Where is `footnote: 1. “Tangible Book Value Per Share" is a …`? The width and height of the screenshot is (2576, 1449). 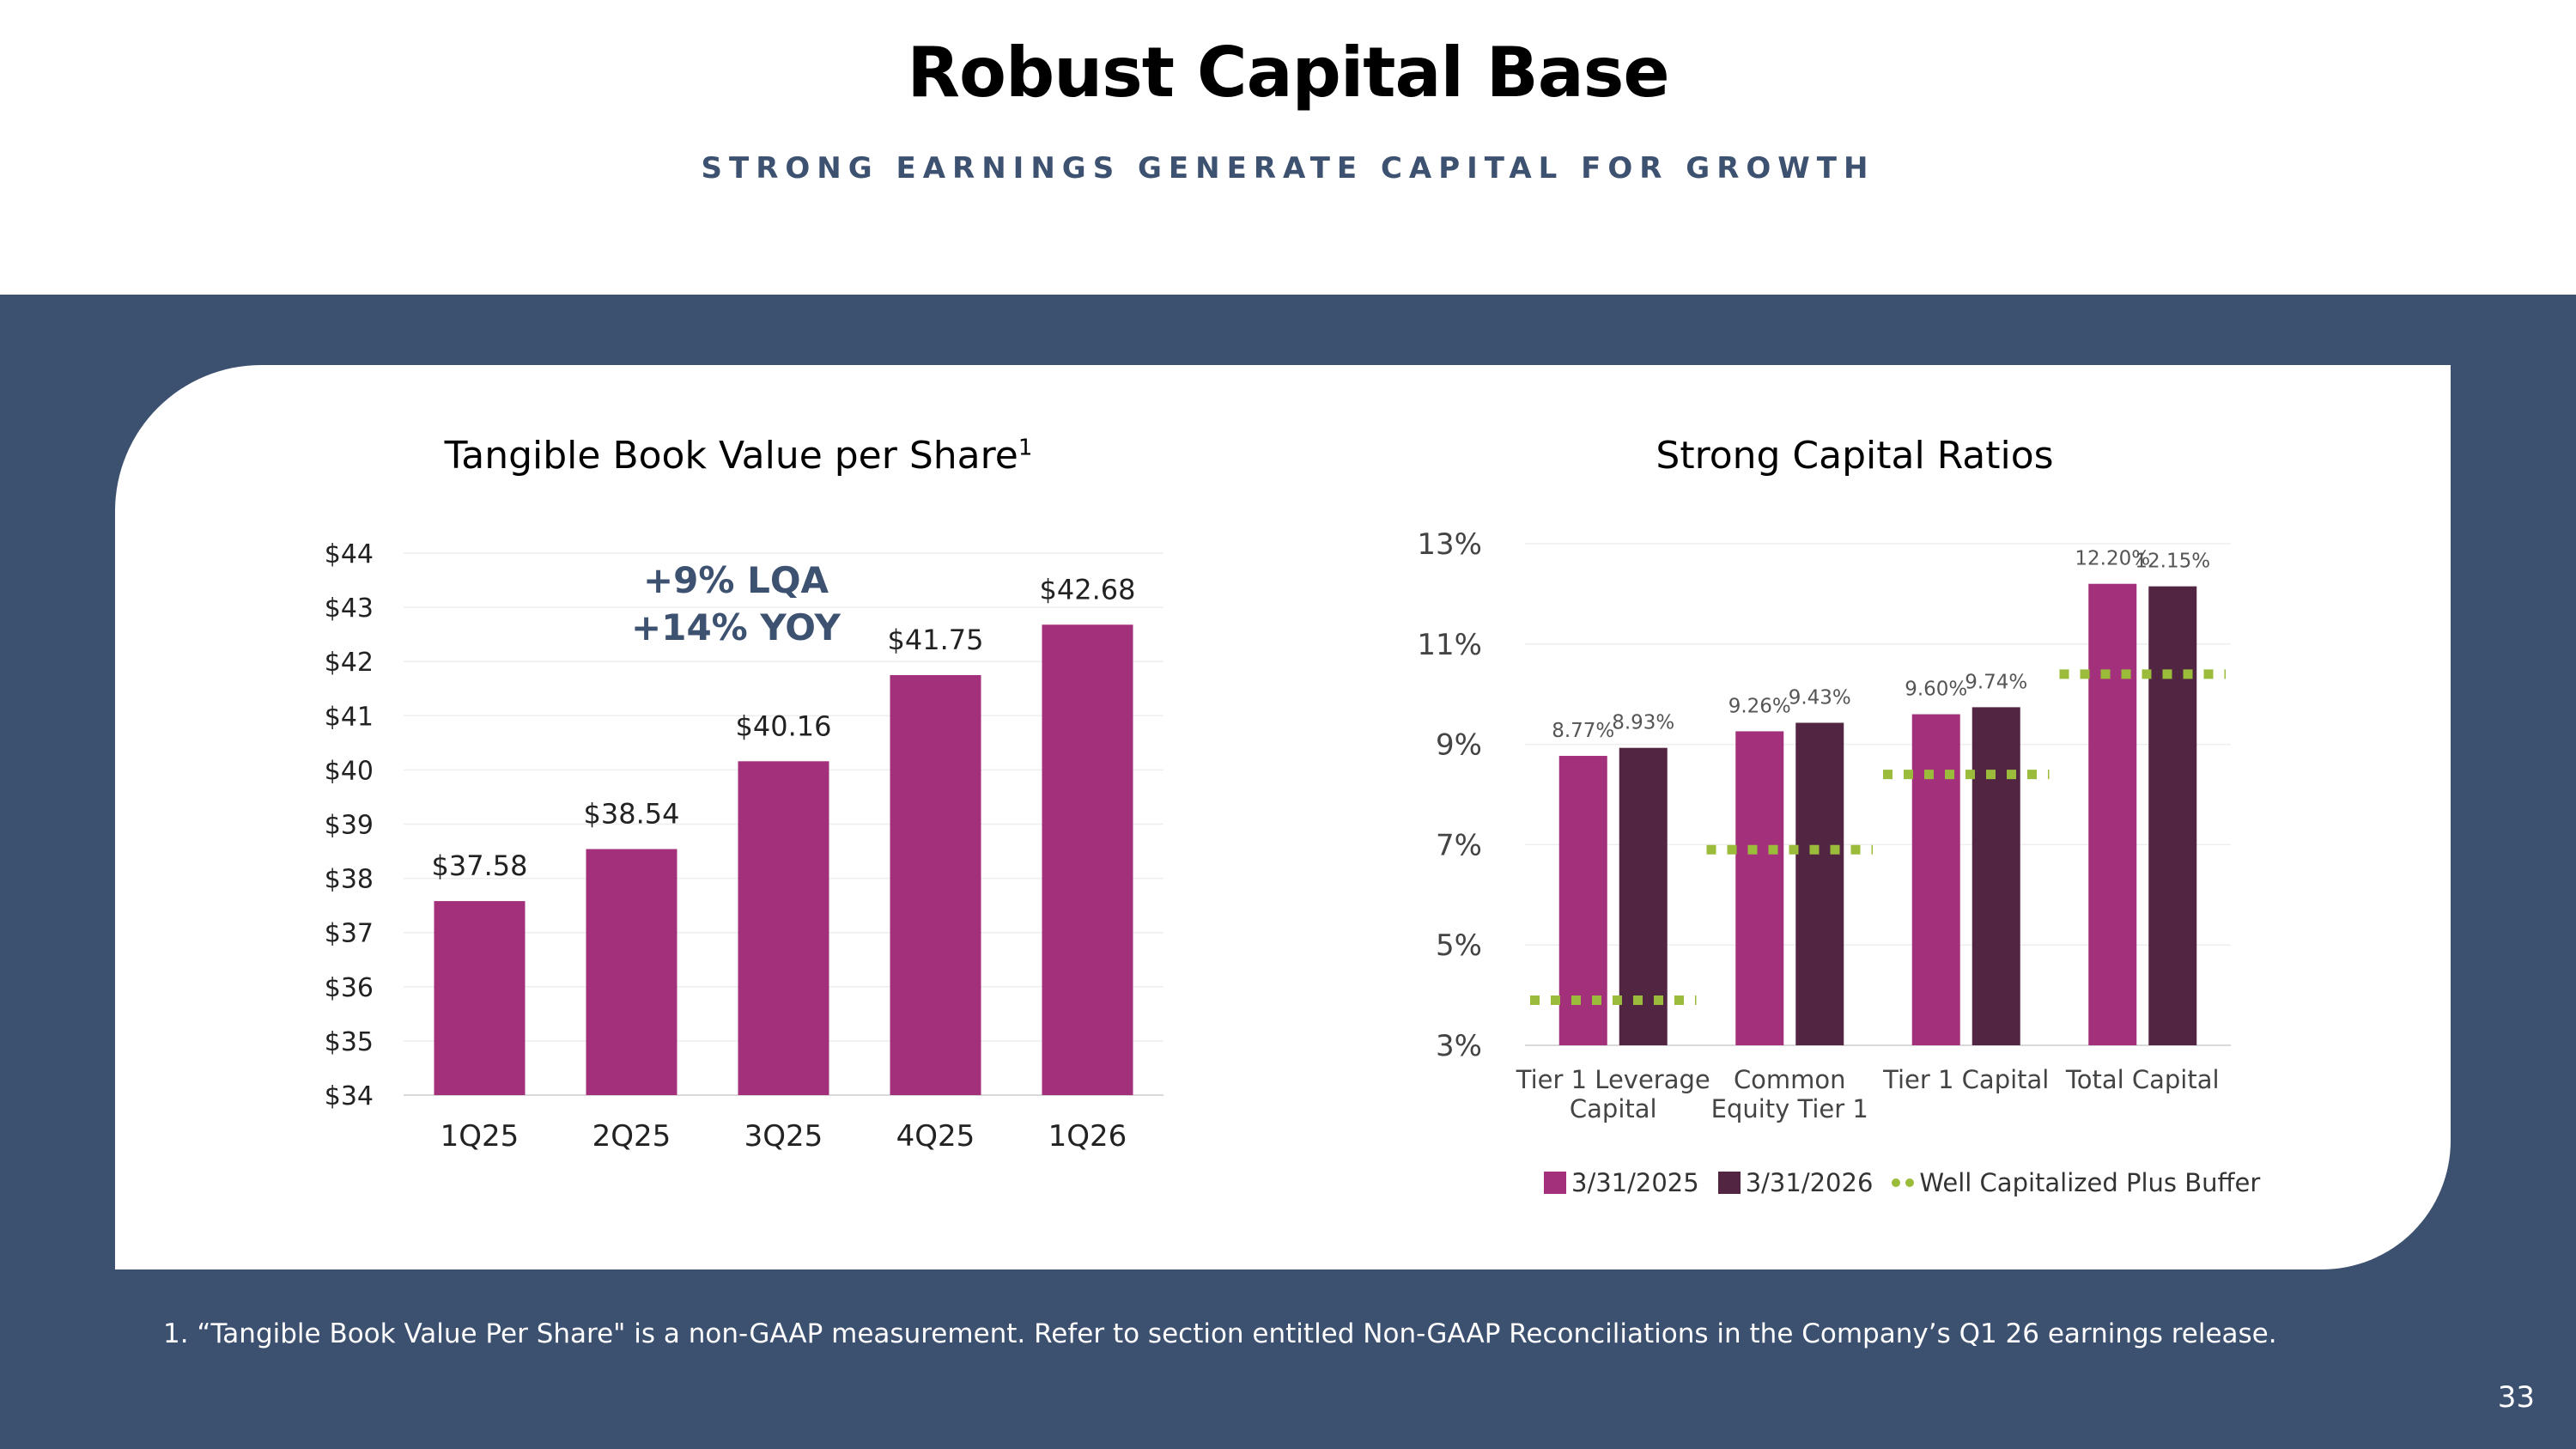
footnote: 1. “Tangible Book Value Per Share" is a … is located at coordinates (1220, 1333).